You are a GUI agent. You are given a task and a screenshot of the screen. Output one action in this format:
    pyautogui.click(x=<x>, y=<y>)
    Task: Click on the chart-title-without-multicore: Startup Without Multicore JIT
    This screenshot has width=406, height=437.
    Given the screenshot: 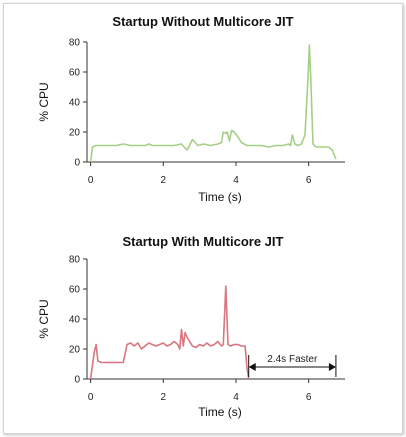 What is the action you would take?
    pyautogui.click(x=203, y=21)
    